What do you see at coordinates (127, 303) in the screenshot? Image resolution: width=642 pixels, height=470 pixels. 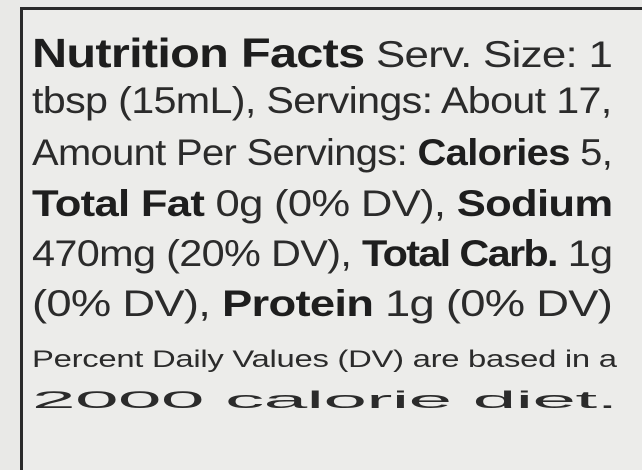 I see `protein-prefix: (0% DV),` at bounding box center [127, 303].